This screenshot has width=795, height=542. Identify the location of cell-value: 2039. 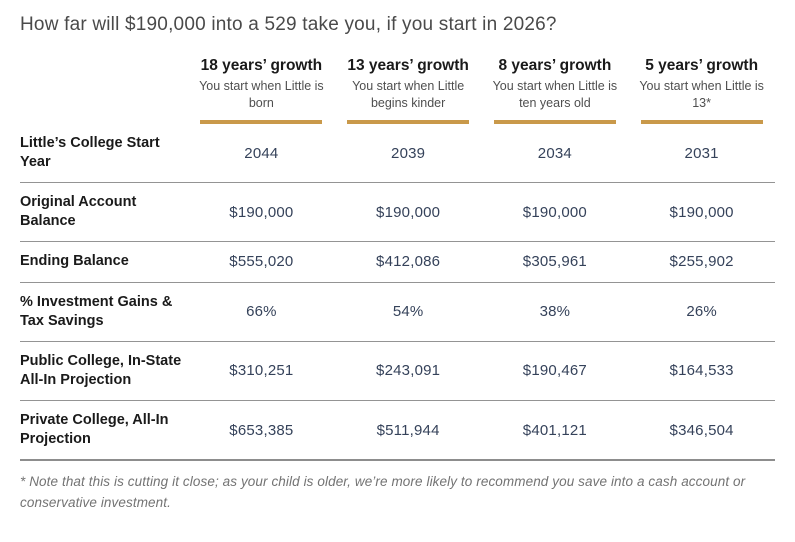
(408, 153).